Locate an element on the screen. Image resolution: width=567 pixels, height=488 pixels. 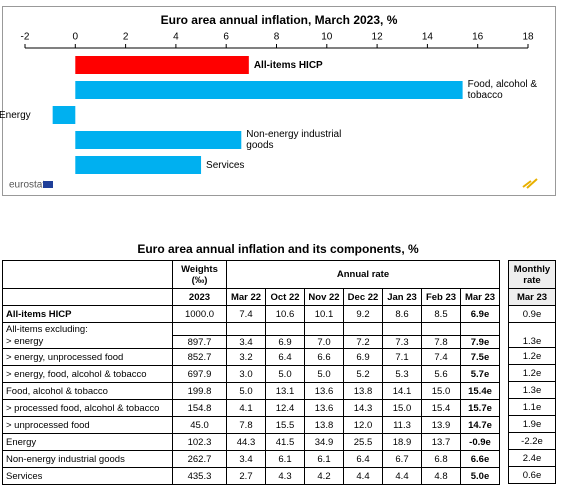
weight-cell: 435.3 is located at coordinates (199, 476).